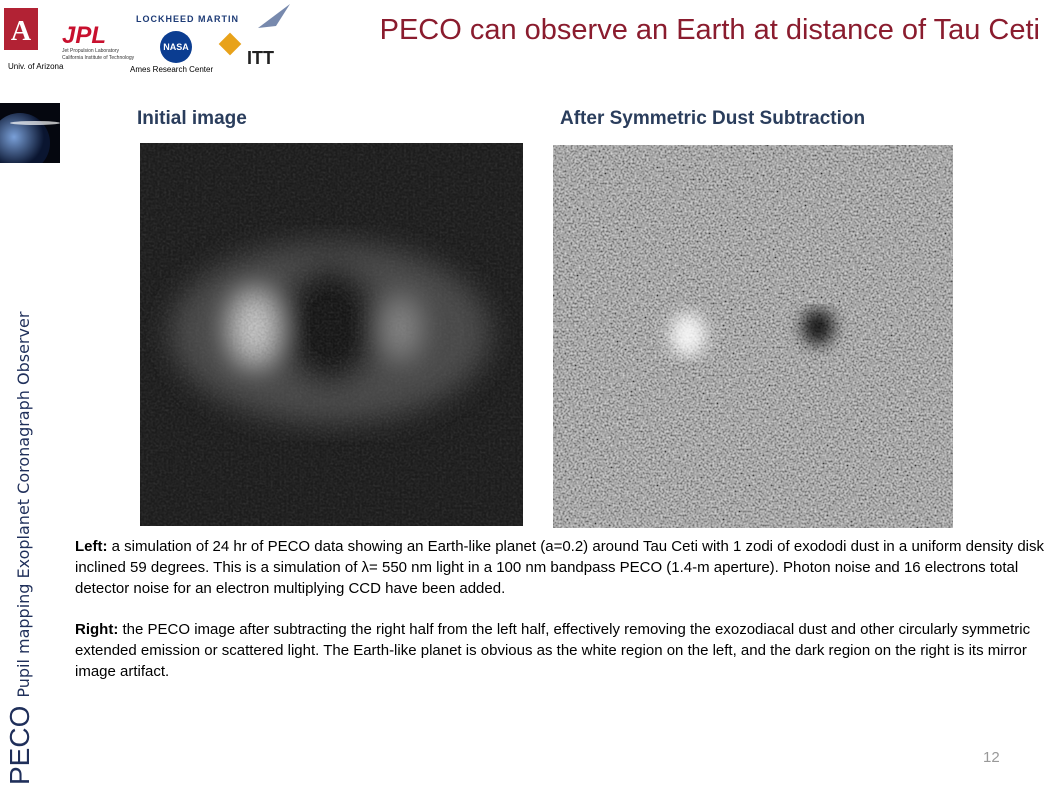 This screenshot has width=1058, height=793. What do you see at coordinates (21, 31) in the screenshot?
I see `svg-text: A` at bounding box center [21, 31].